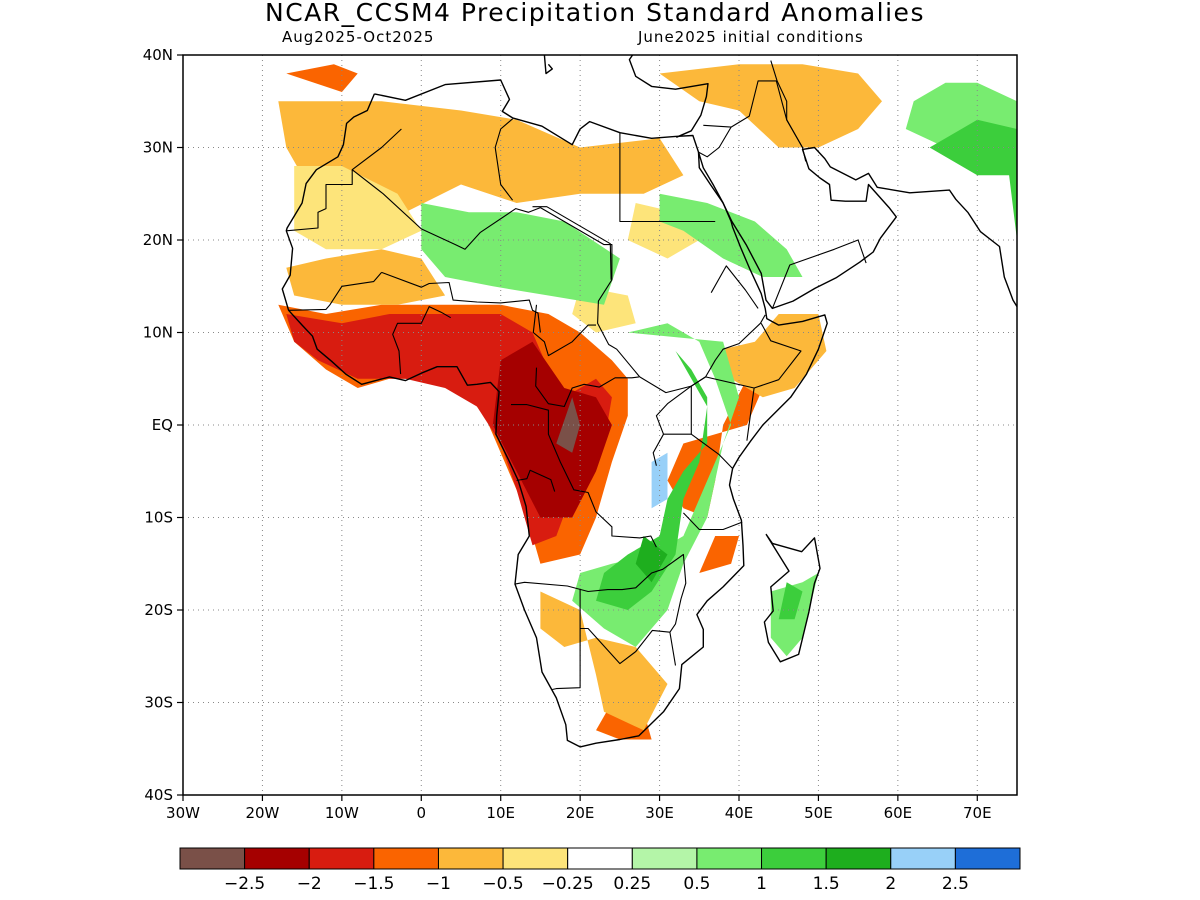 This screenshot has height=900, width=1200. What do you see at coordinates (158, 703) in the screenshot?
I see `latitude-tick-label: 30S` at bounding box center [158, 703].